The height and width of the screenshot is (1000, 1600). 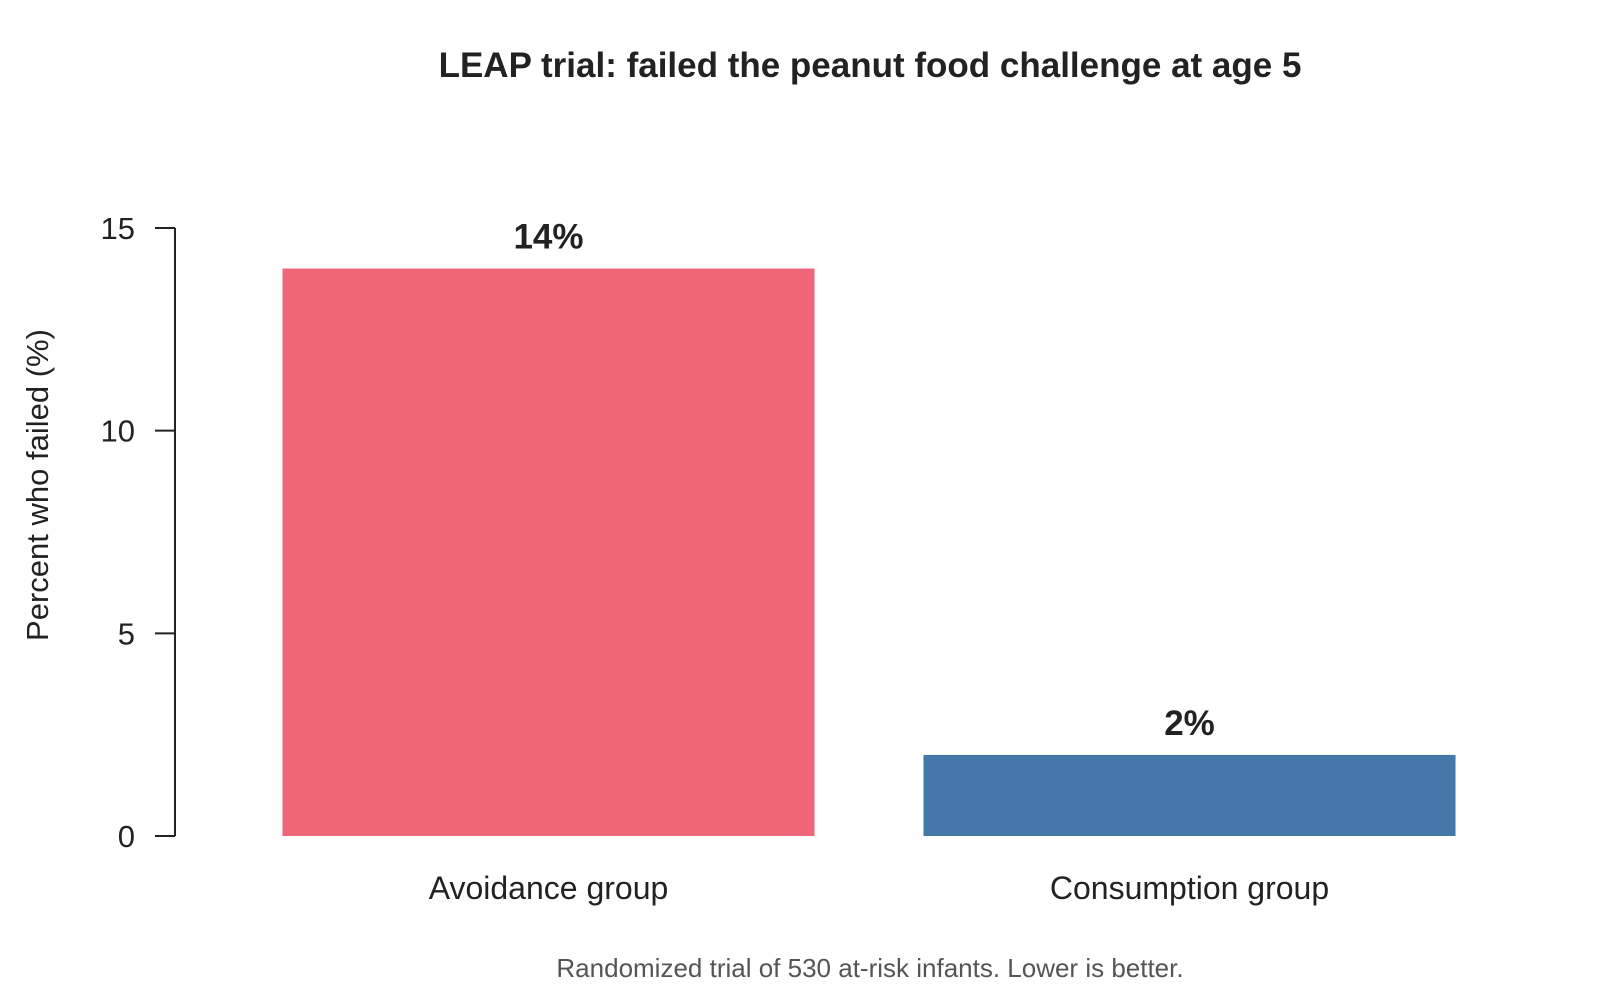 I want to click on category-label: Consumption group, so click(x=1189, y=888).